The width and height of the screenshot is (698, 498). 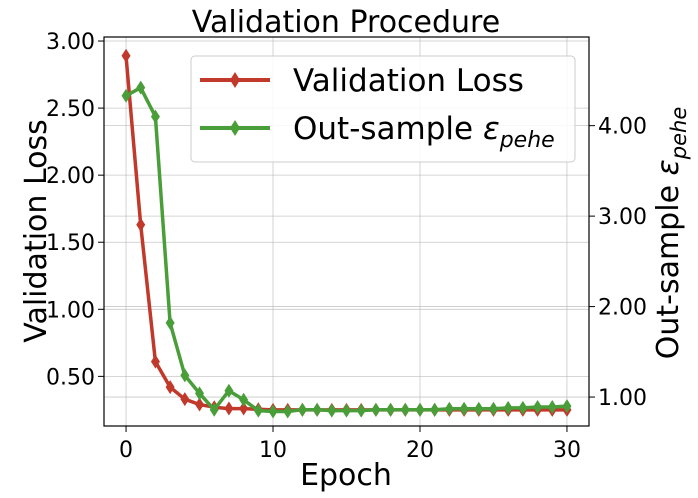 I want to click on legend-label-out-sample-symbol: ε, so click(x=491, y=129).